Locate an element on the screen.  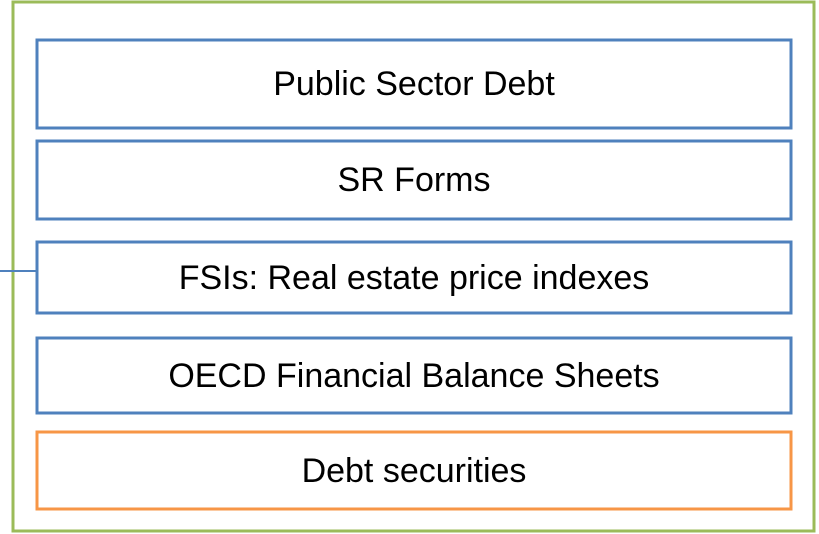
box-label: Debt securities is located at coordinates (414, 471).